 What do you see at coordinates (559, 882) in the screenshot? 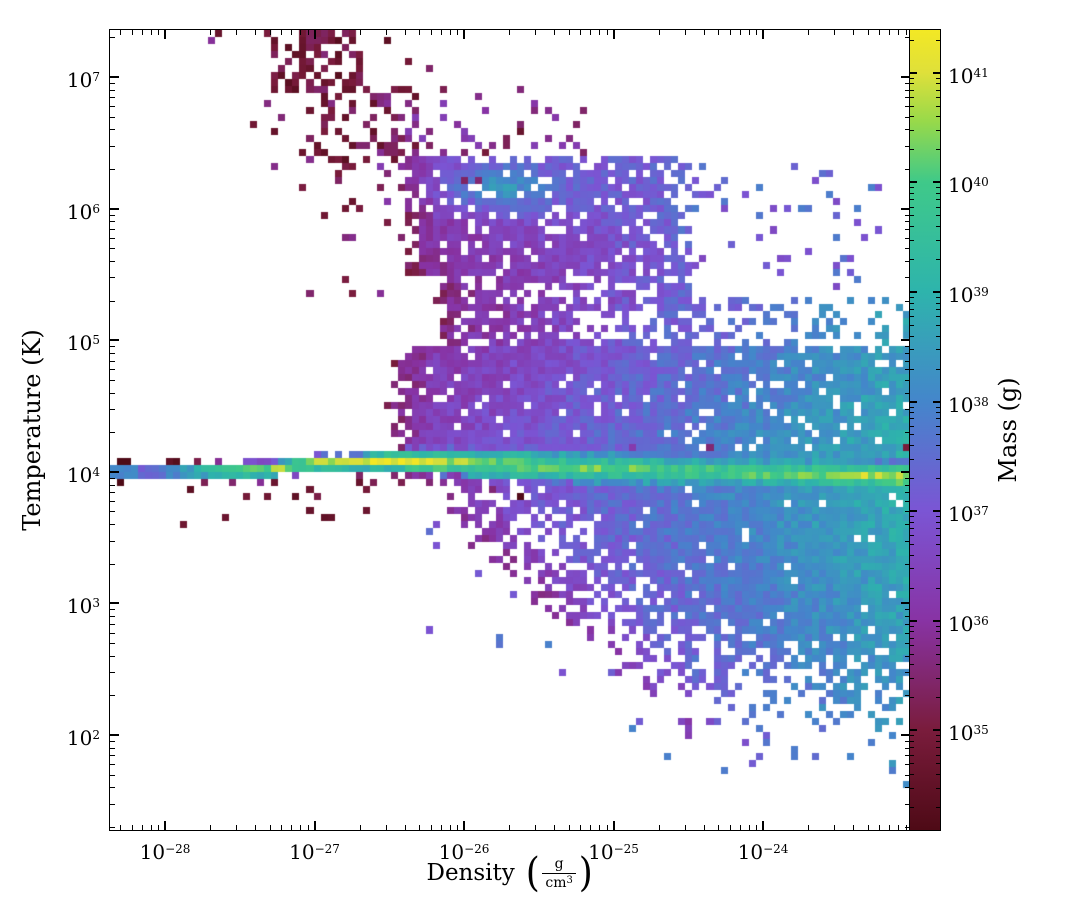
I see `unit-denominator: cm3` at bounding box center [559, 882].